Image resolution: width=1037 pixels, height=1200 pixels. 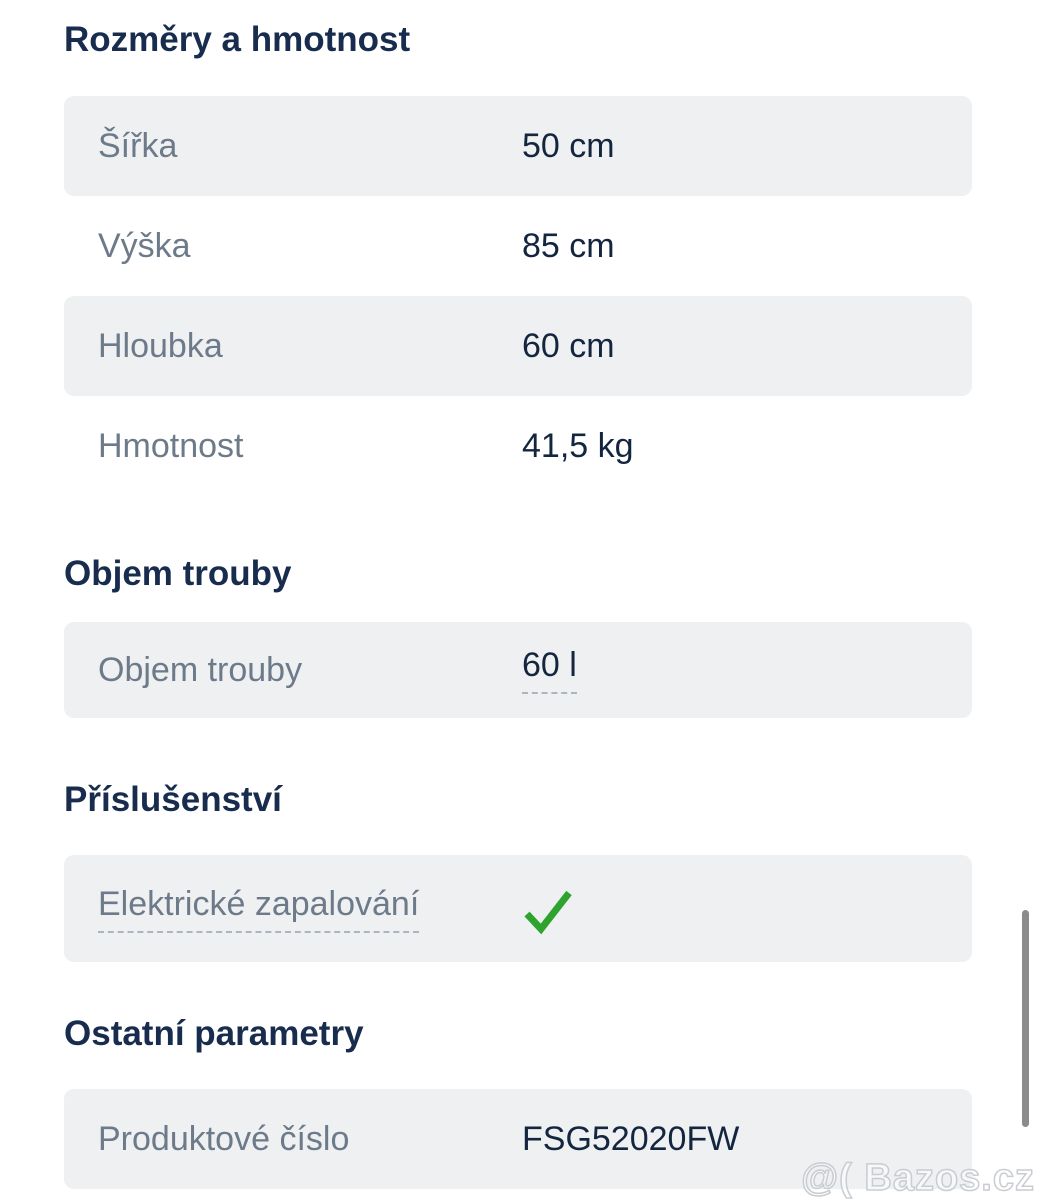 I want to click on row-label: Šířka, so click(x=138, y=145).